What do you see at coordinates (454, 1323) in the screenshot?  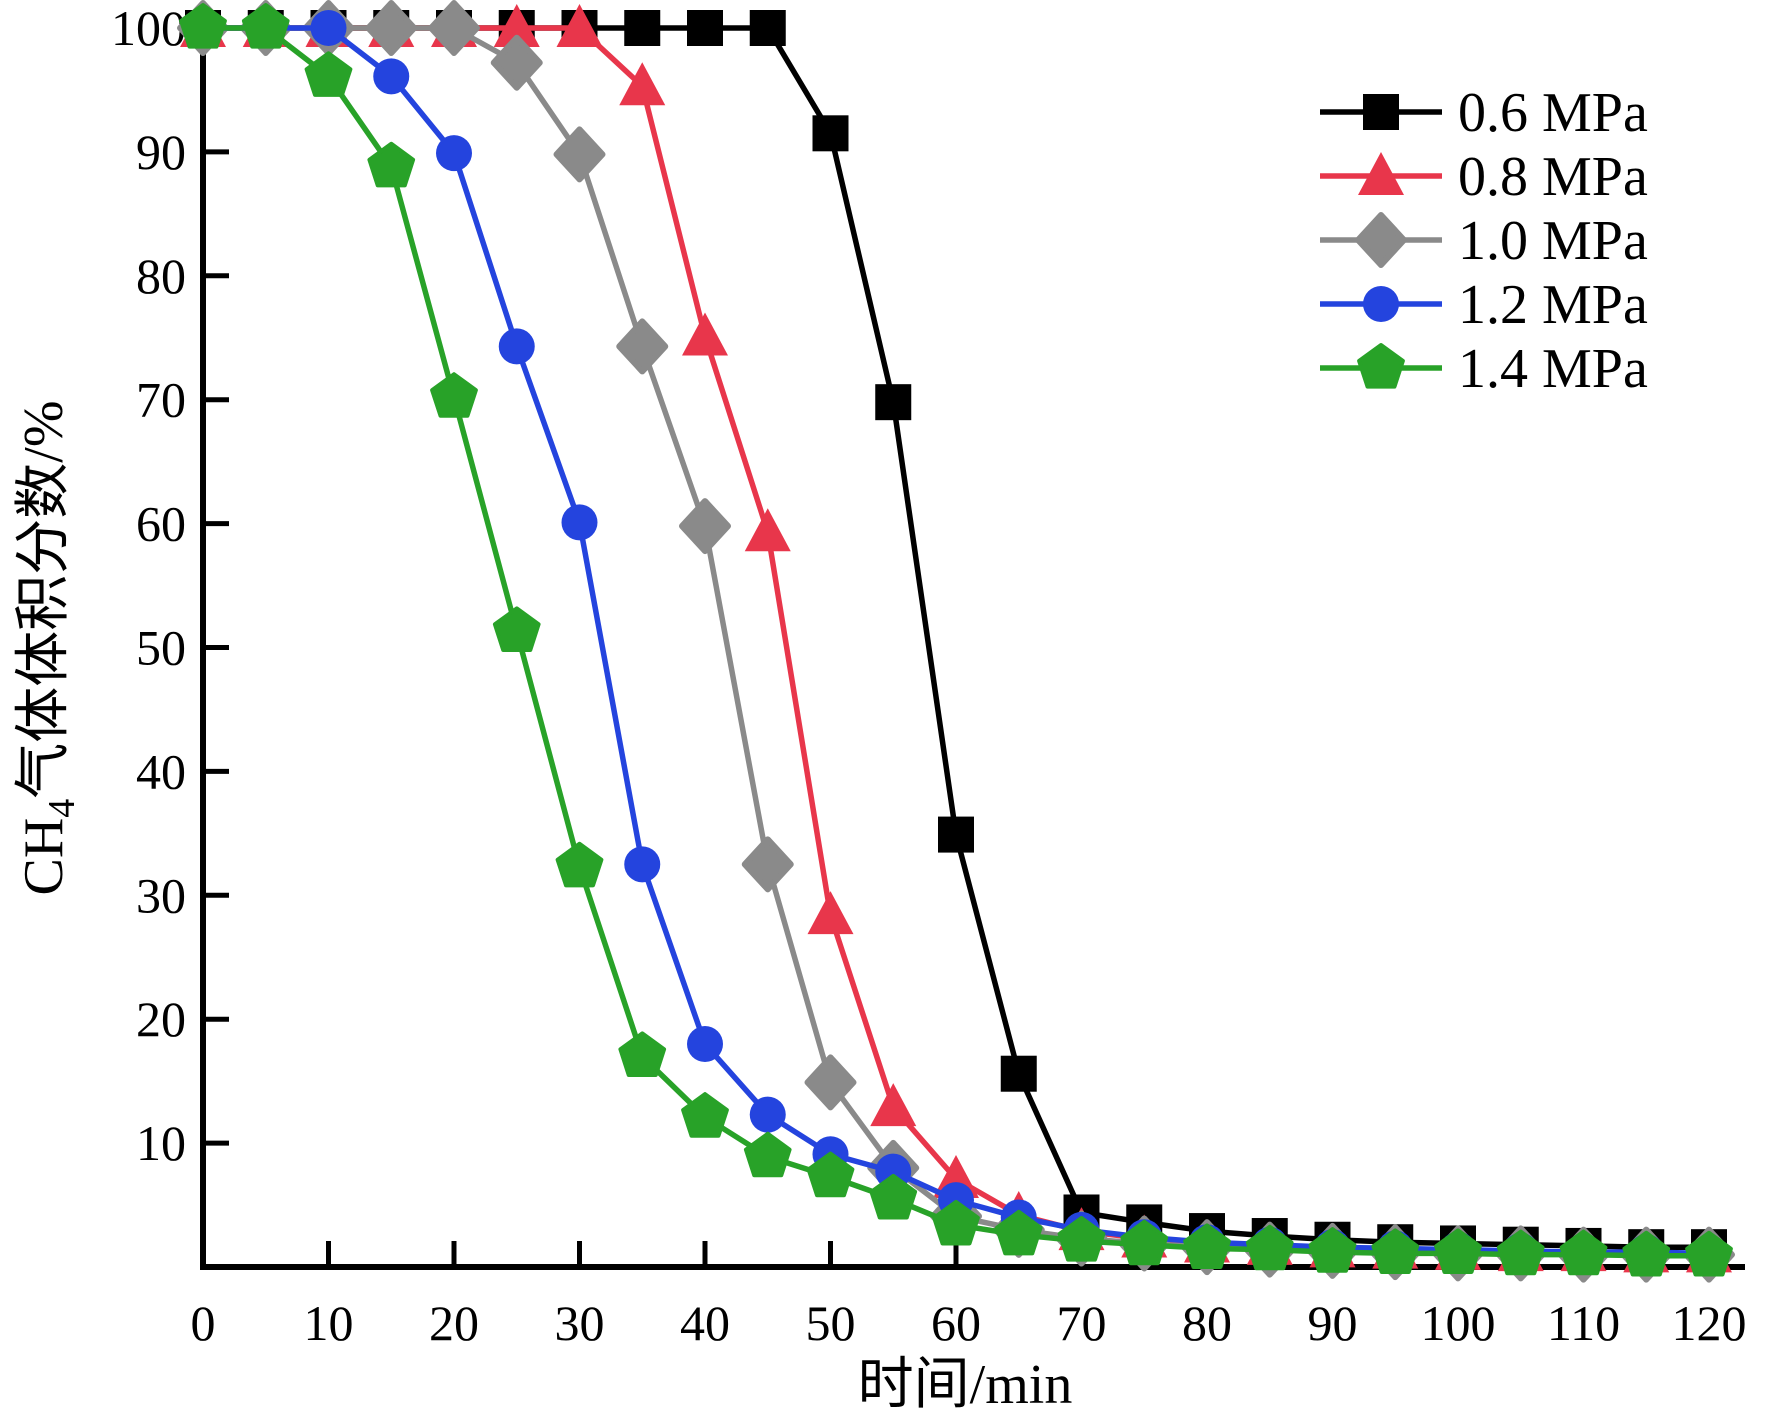 I see `x-tick-label: 20` at bounding box center [454, 1323].